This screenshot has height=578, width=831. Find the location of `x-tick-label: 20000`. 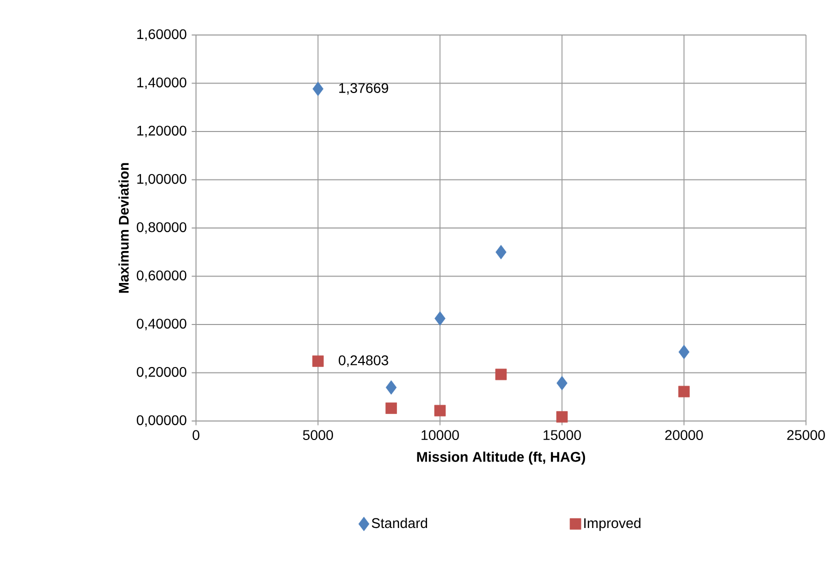

x-tick-label: 20000 is located at coordinates (684, 435).